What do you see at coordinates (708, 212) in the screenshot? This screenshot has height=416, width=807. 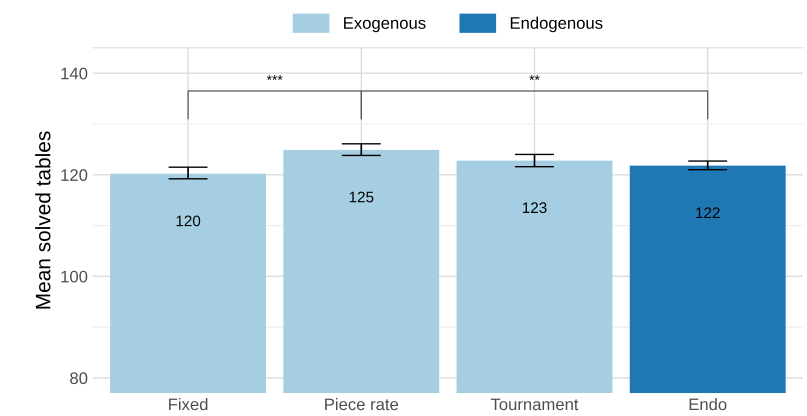 I see `data-label: 122` at bounding box center [708, 212].